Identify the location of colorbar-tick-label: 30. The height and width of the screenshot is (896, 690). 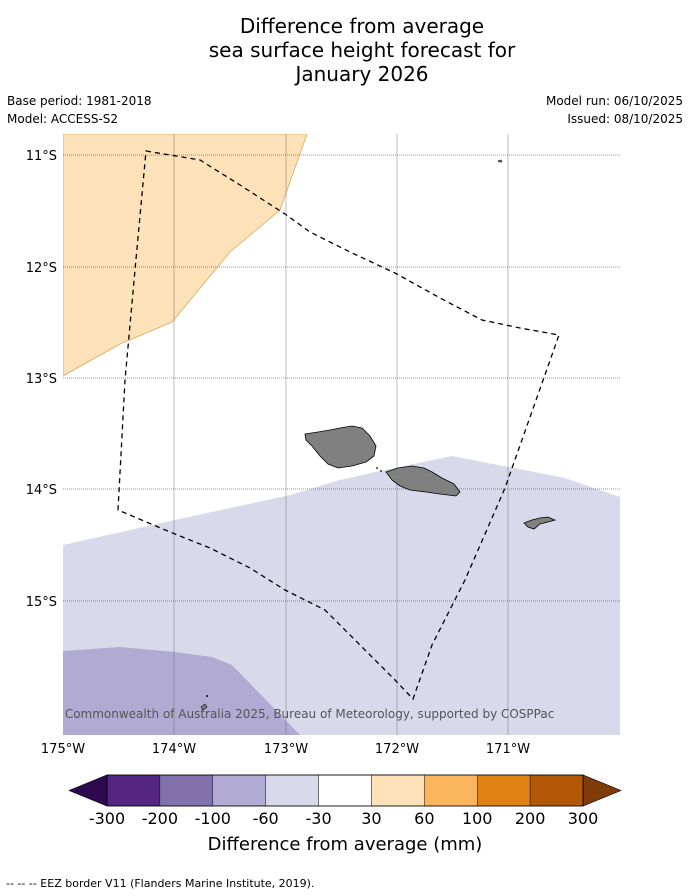
(371, 818).